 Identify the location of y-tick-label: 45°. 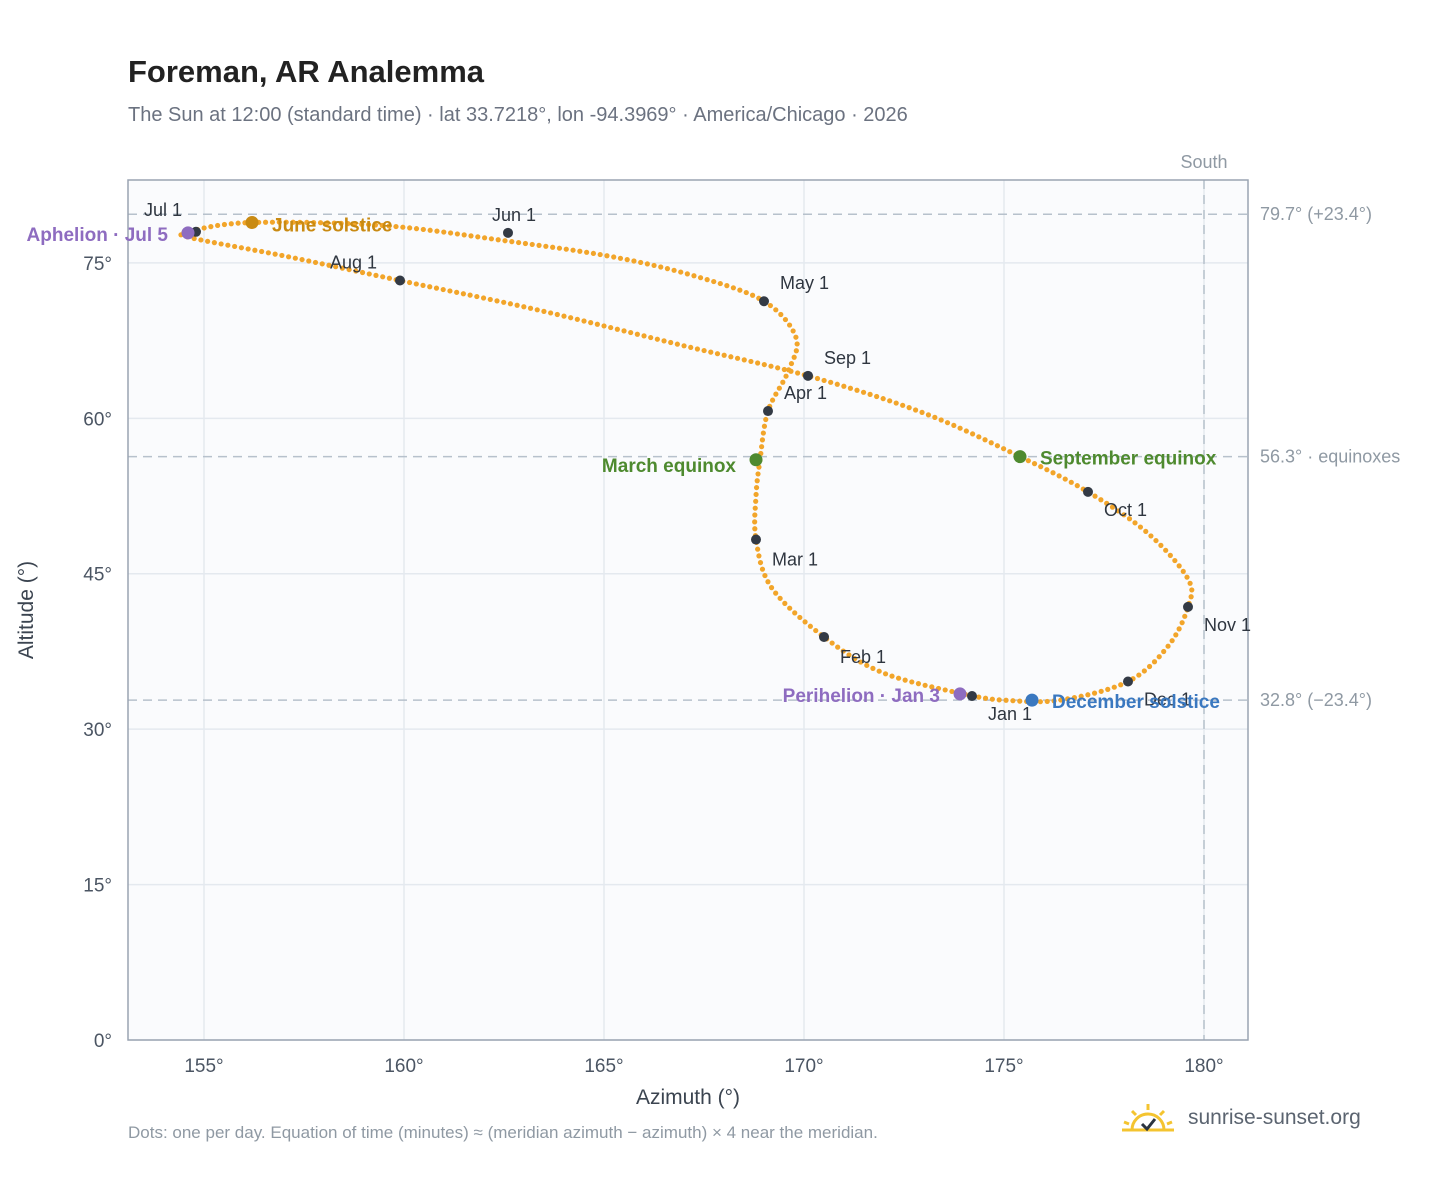
(97, 575).